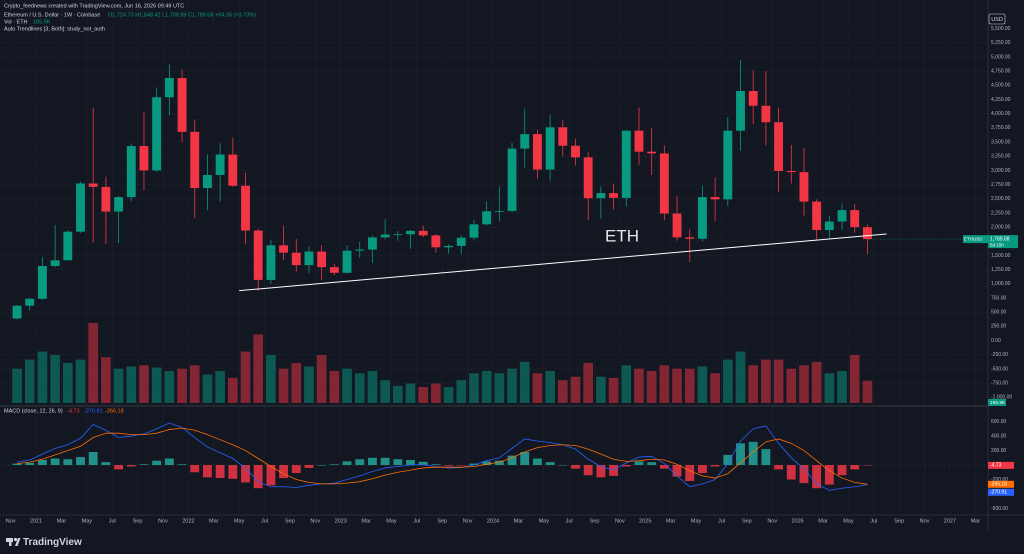  I want to click on histogram-badge-text: -4.73, so click(996, 466).